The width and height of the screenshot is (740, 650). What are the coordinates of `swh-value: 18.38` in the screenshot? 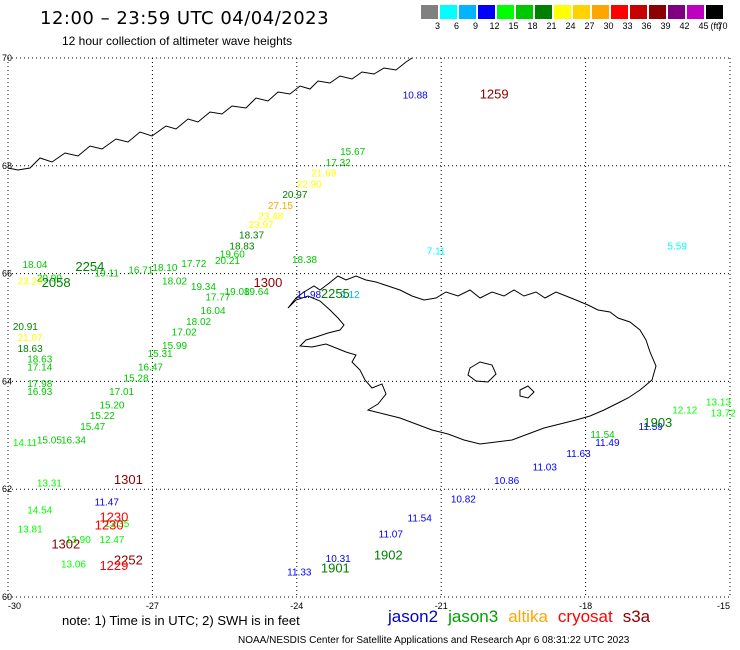 It's located at (304, 260).